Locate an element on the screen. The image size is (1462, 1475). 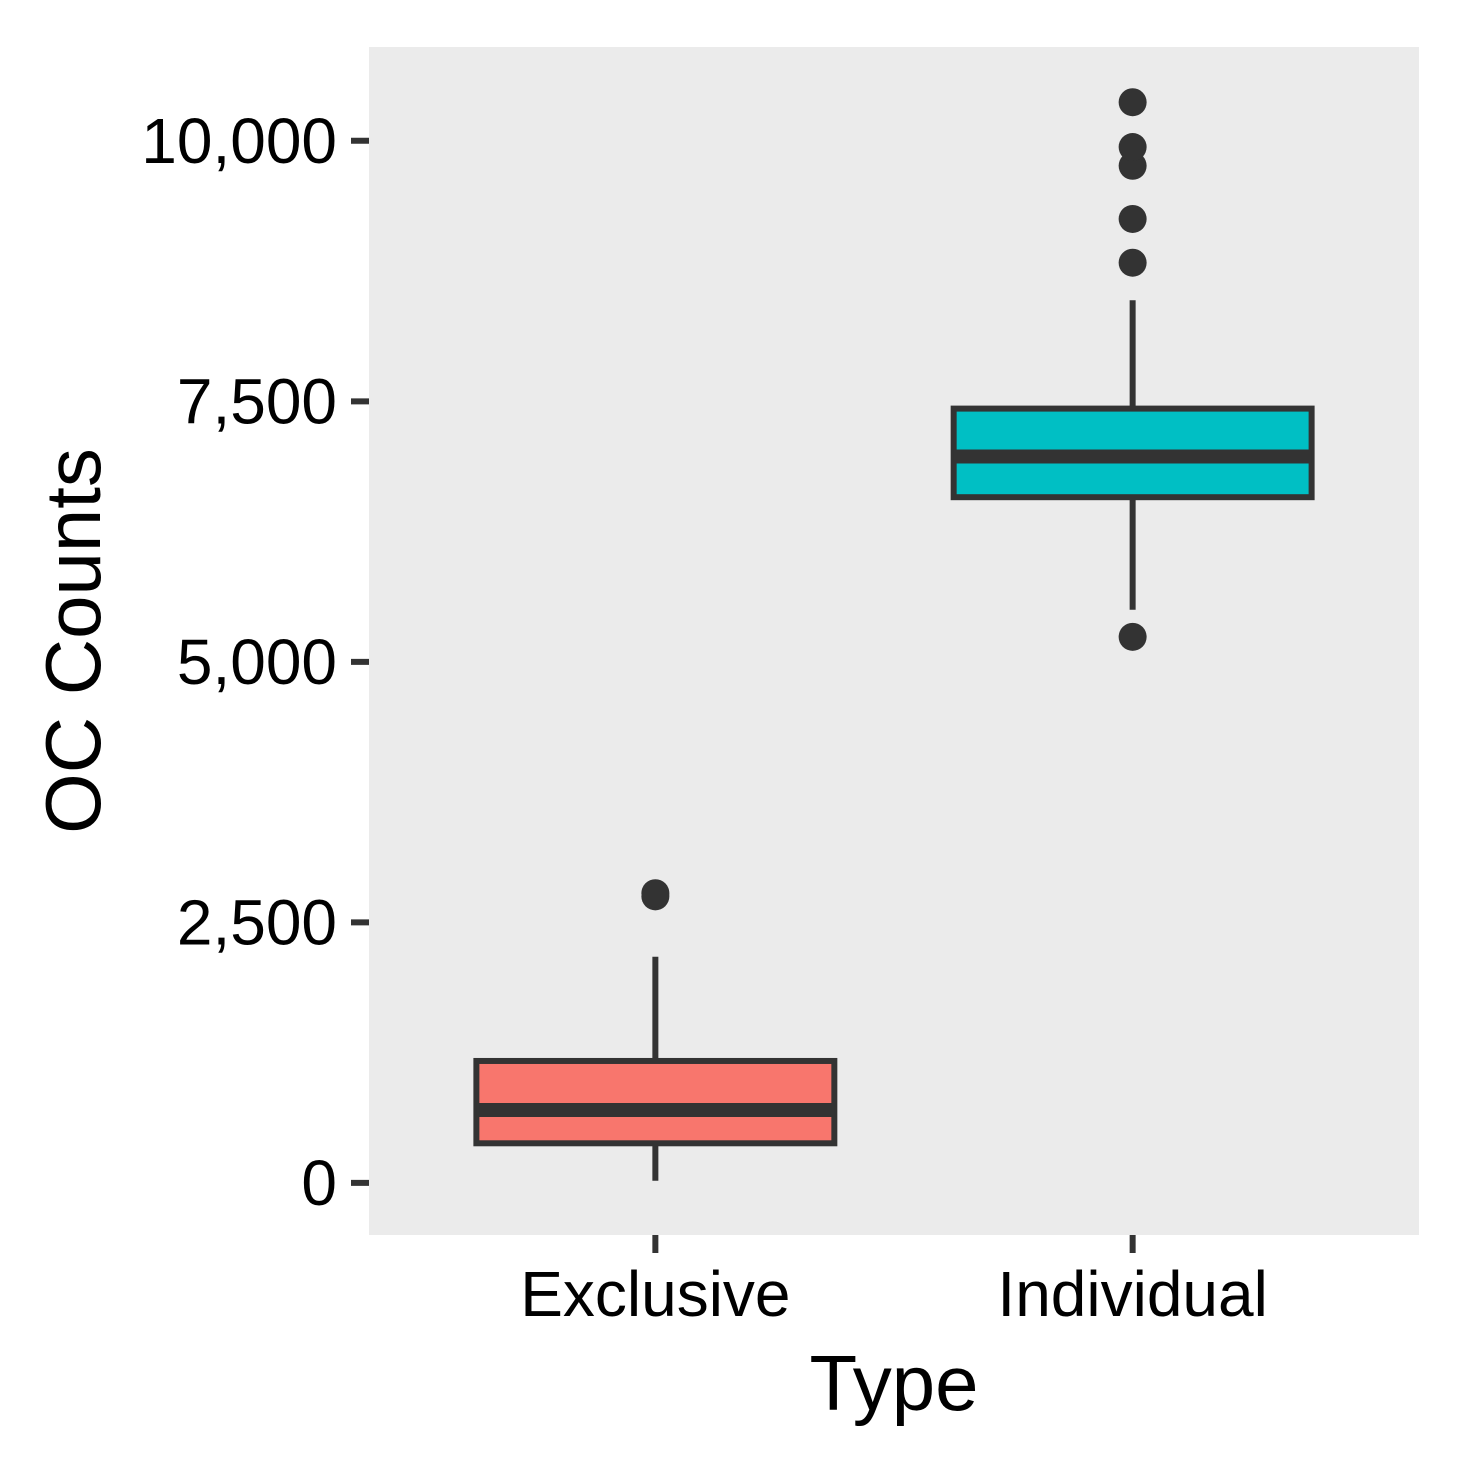
x-tick-label-individual: Individual is located at coordinates (1132, 1294).